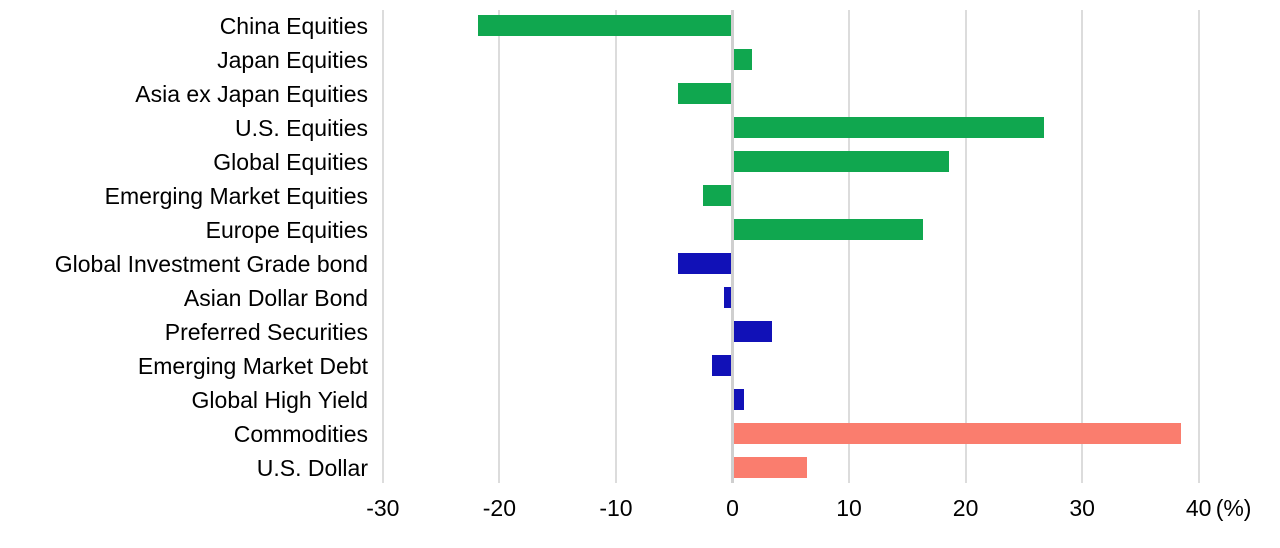 The image size is (1280, 548). I want to click on category-label: Japan Equities, so click(292, 60).